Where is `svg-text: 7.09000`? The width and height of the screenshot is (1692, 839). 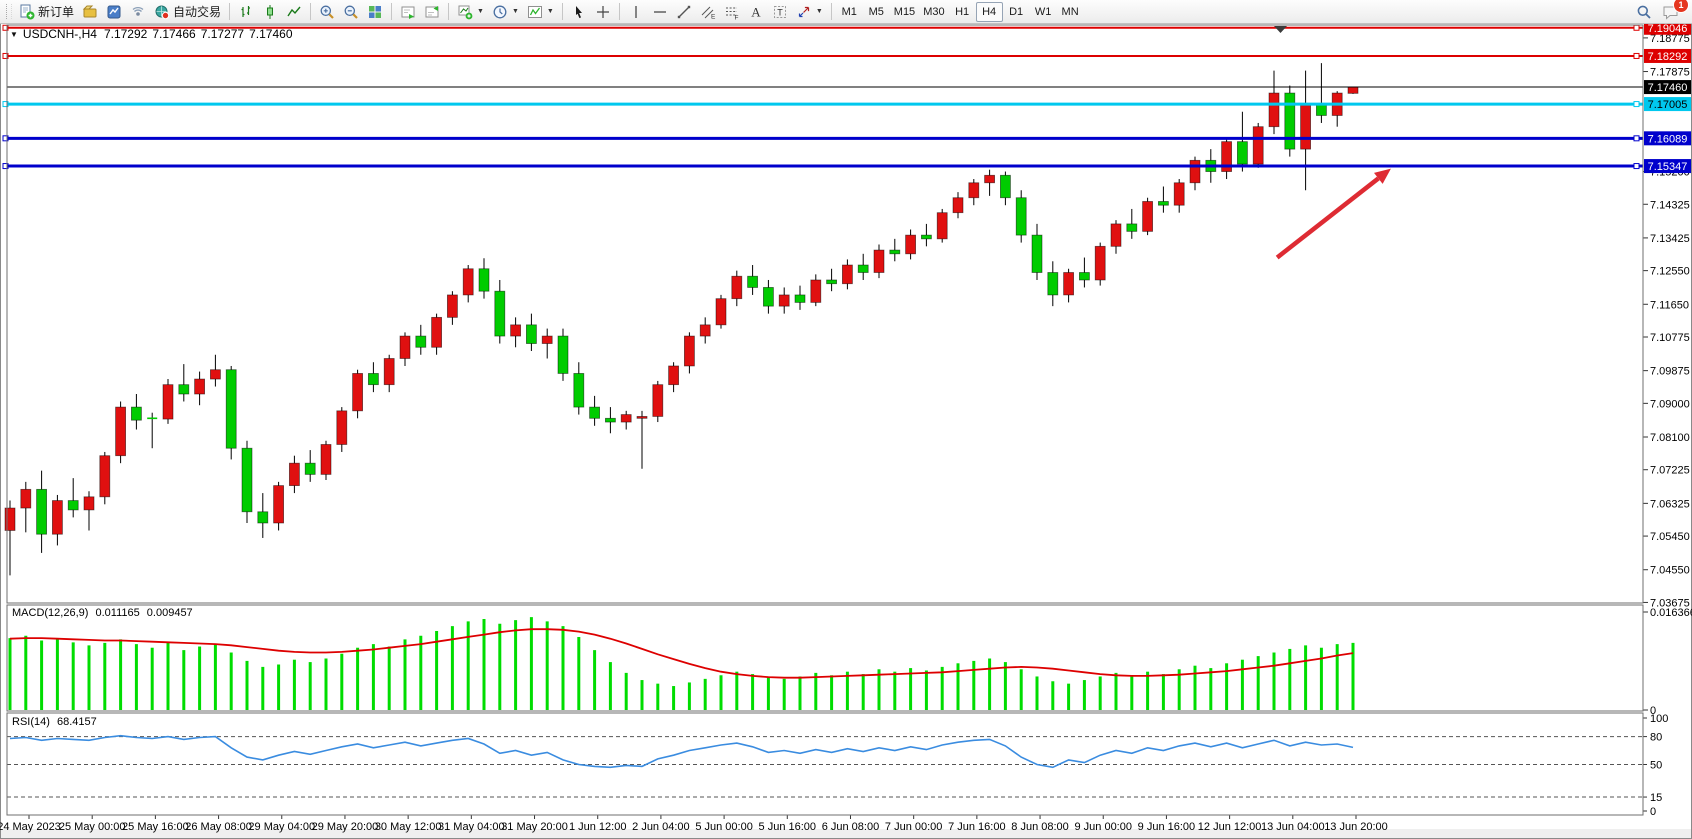
svg-text: 7.09000 is located at coordinates (1670, 404).